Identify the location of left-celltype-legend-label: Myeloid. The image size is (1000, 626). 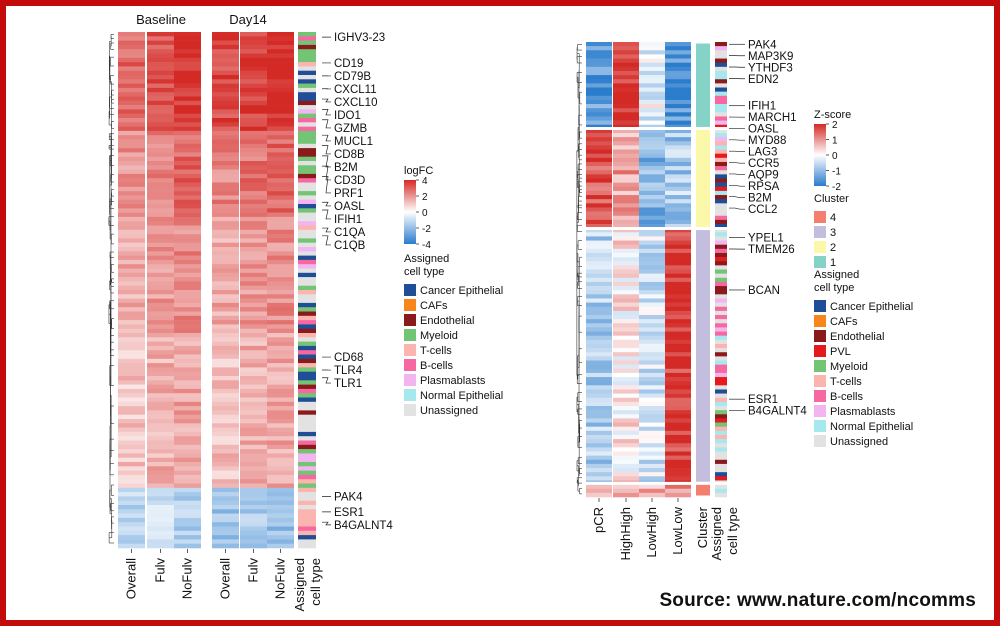
(439, 336).